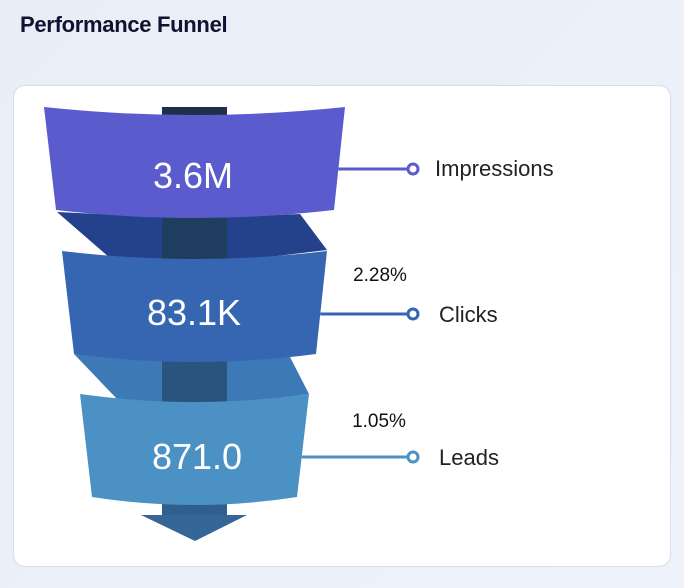 The image size is (684, 588). What do you see at coordinates (494, 168) in the screenshot?
I see `stage-label-impressions: Impressions` at bounding box center [494, 168].